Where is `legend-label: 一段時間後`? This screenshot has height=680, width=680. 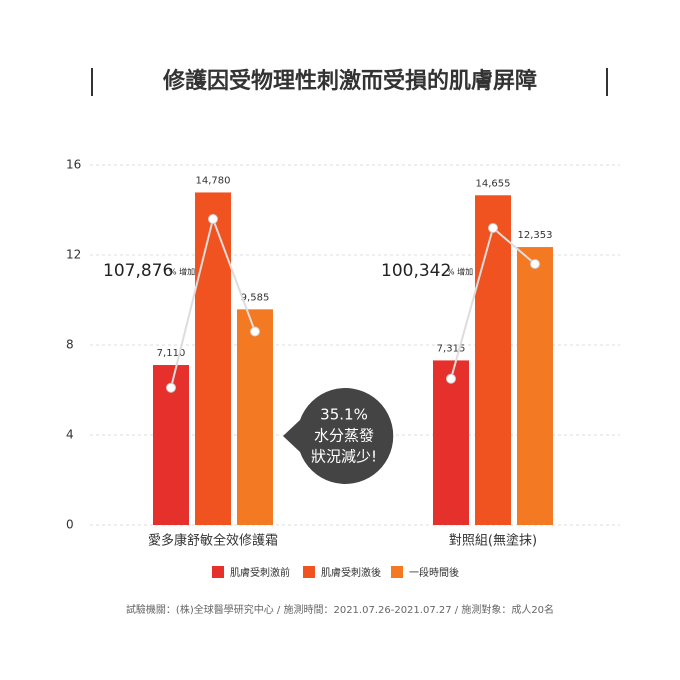 legend-label: 一段時間後 is located at coordinates (434, 572).